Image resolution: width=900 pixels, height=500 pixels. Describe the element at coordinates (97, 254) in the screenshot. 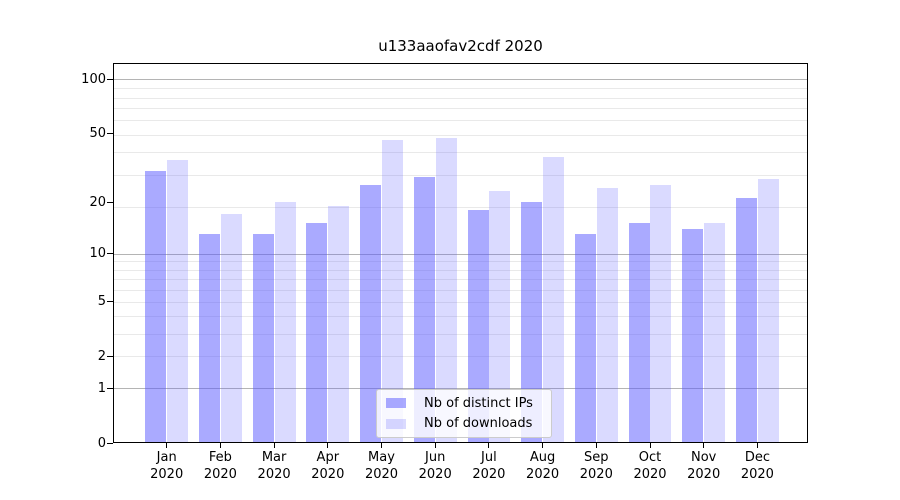

I see `y-tick-label: 10` at that location.